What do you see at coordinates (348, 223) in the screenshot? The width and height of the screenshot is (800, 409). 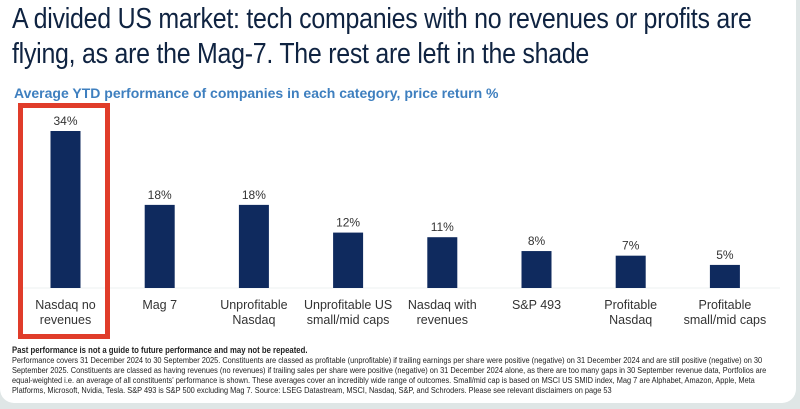 I see `data-label: 12%` at bounding box center [348, 223].